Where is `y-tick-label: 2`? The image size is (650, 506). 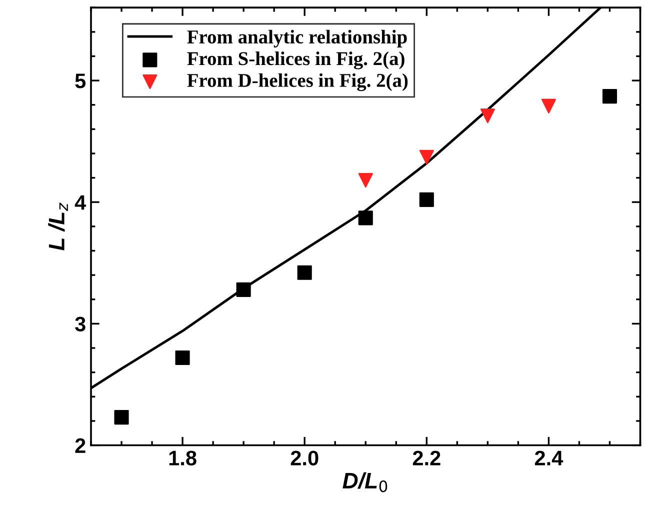
y-tick-label: 2 is located at coordinates (80, 445).